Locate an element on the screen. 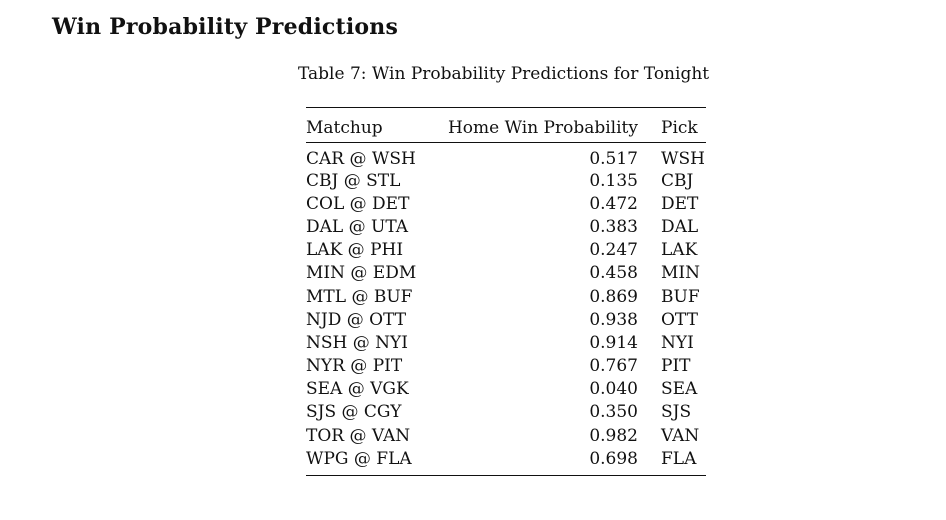  table-header-rule is located at coordinates (506, 142).